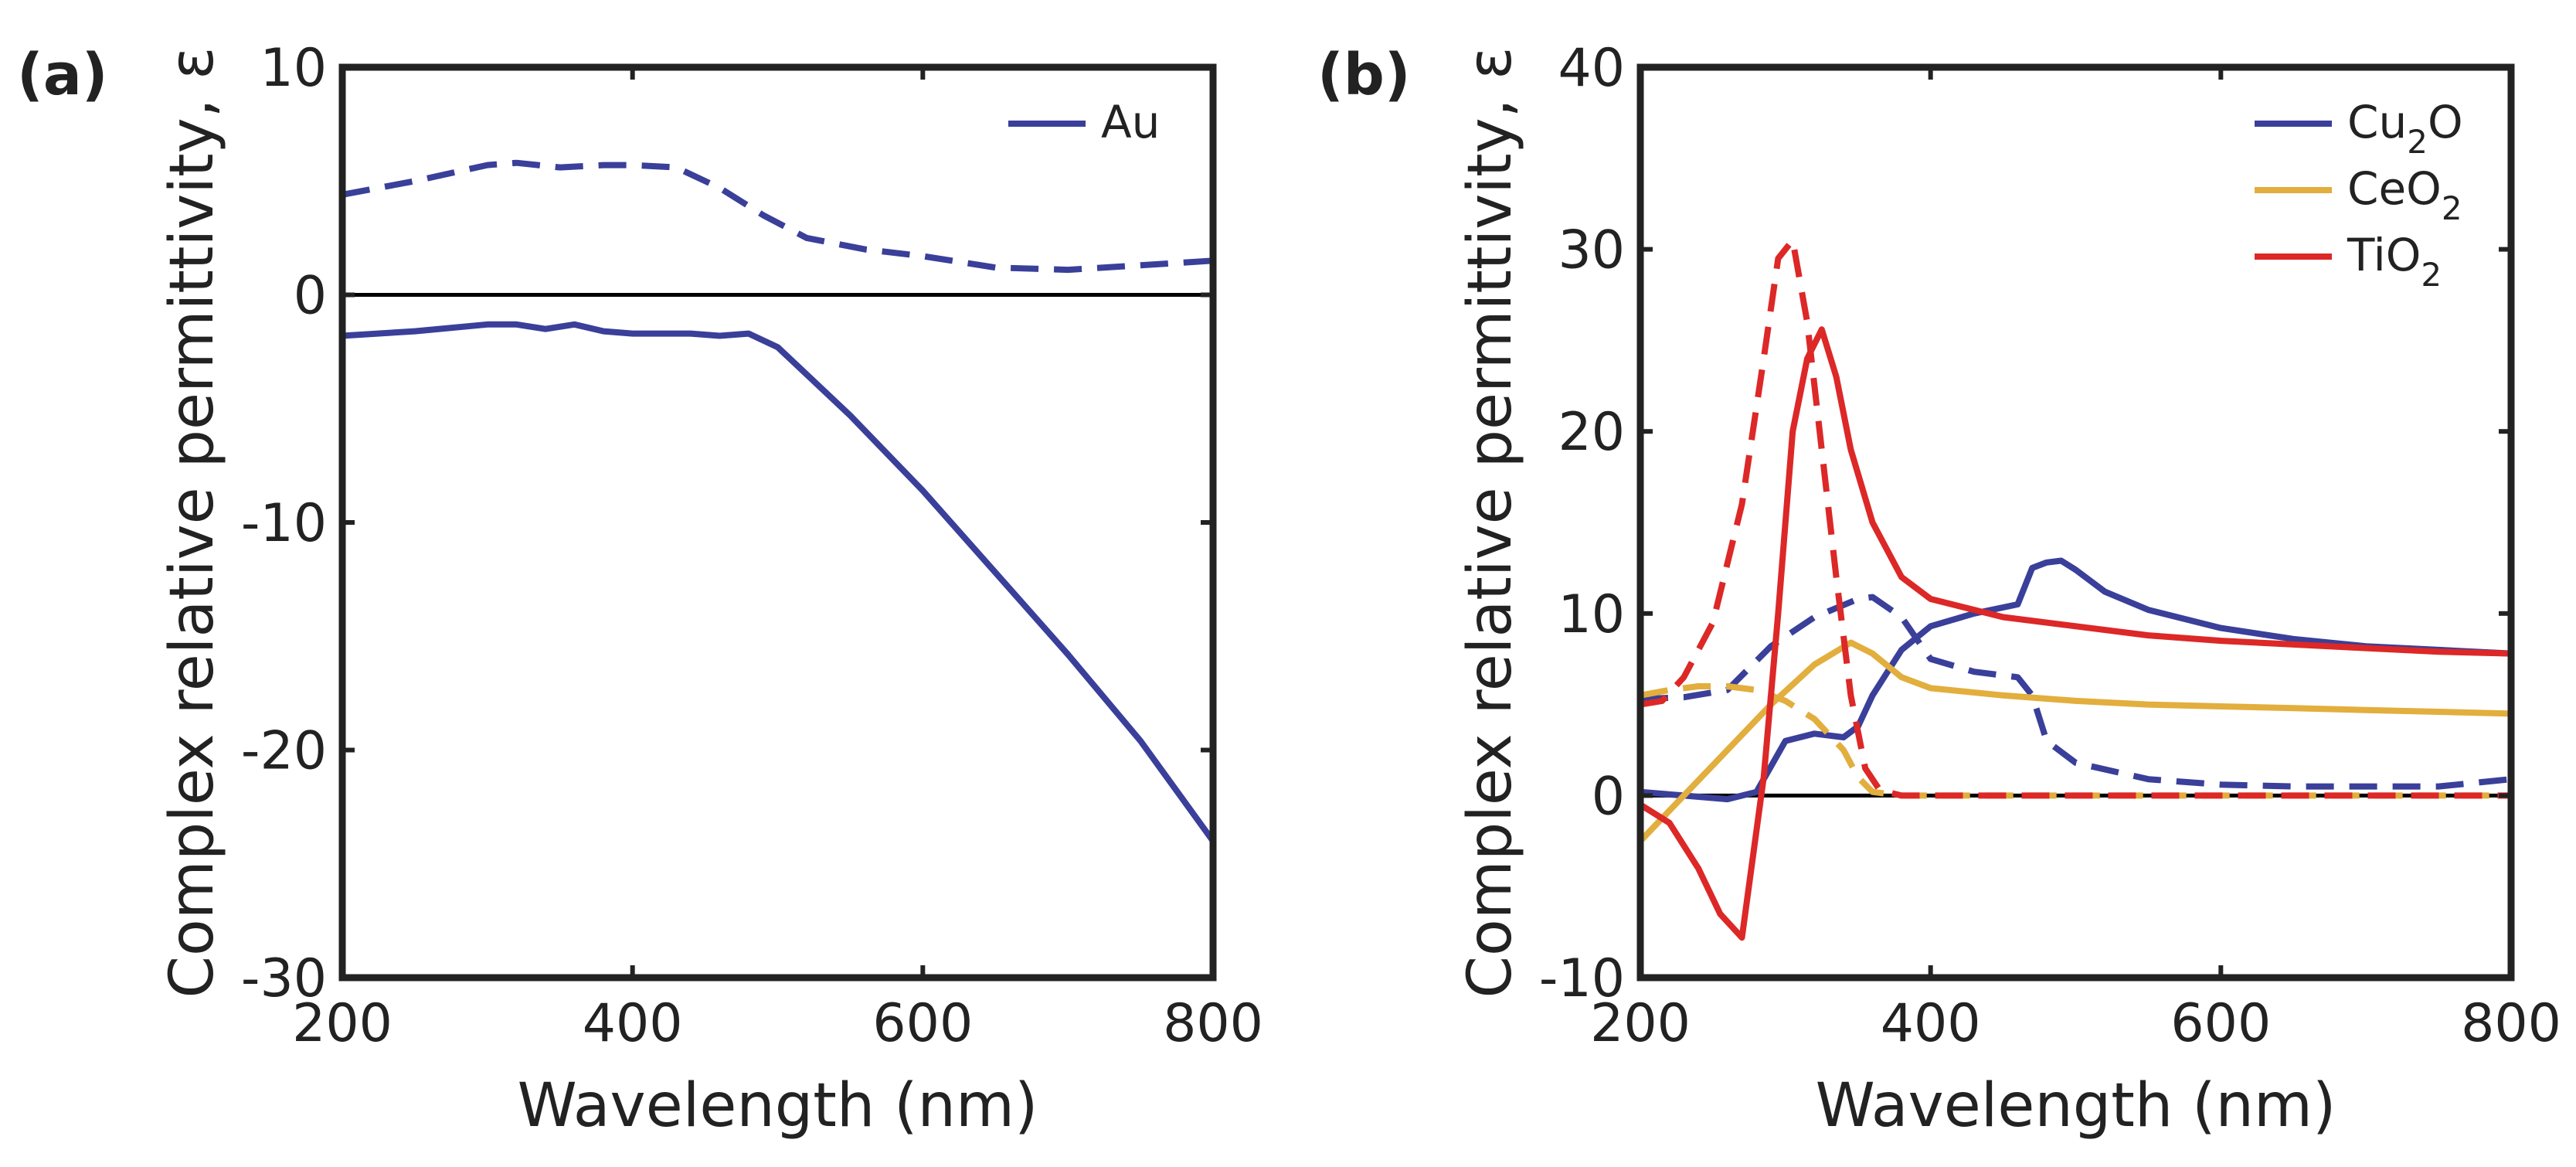 The image size is (2576, 1167). Describe the element at coordinates (62, 75) in the screenshot. I see `panel-label: (a)` at that location.